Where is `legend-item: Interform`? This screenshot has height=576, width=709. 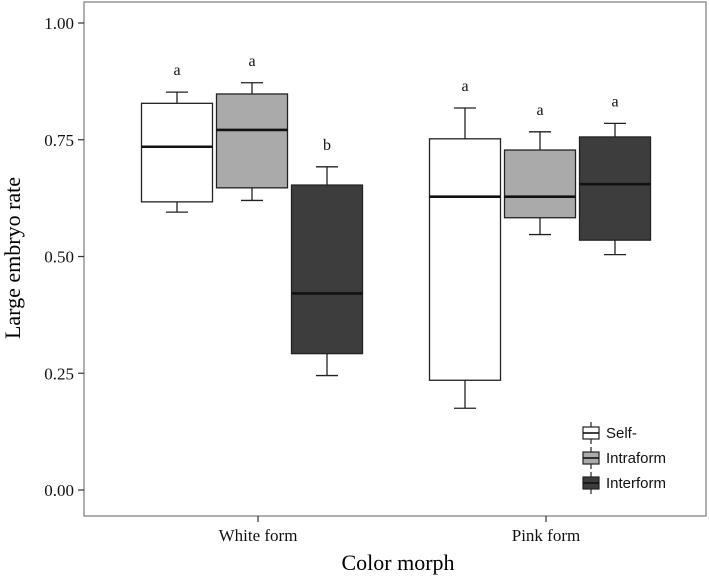
legend-item: Interform is located at coordinates (624, 483).